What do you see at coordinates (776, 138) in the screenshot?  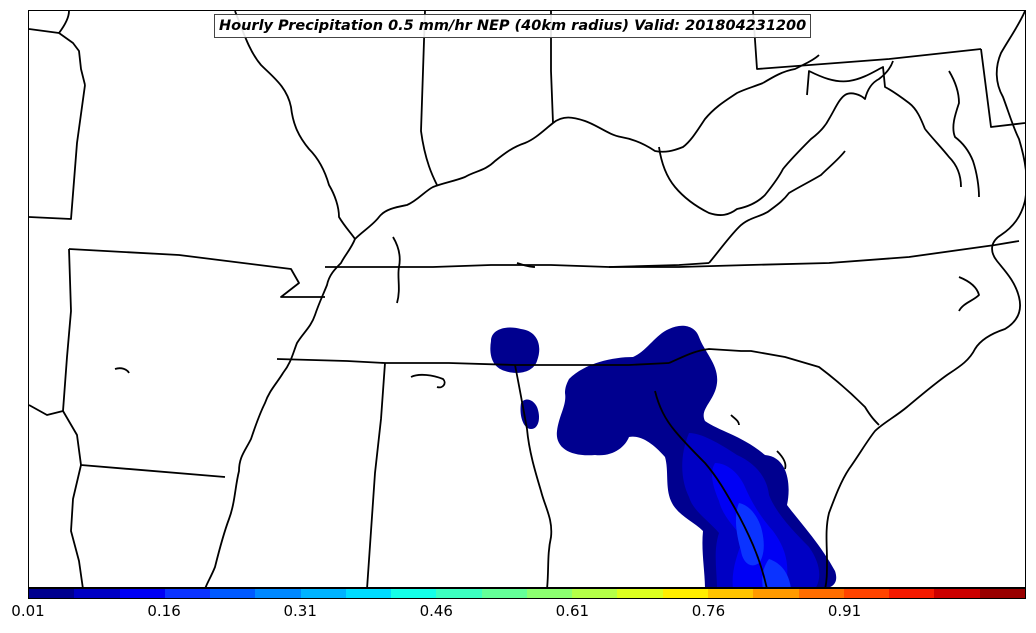 I see `wv-va-border` at bounding box center [776, 138].